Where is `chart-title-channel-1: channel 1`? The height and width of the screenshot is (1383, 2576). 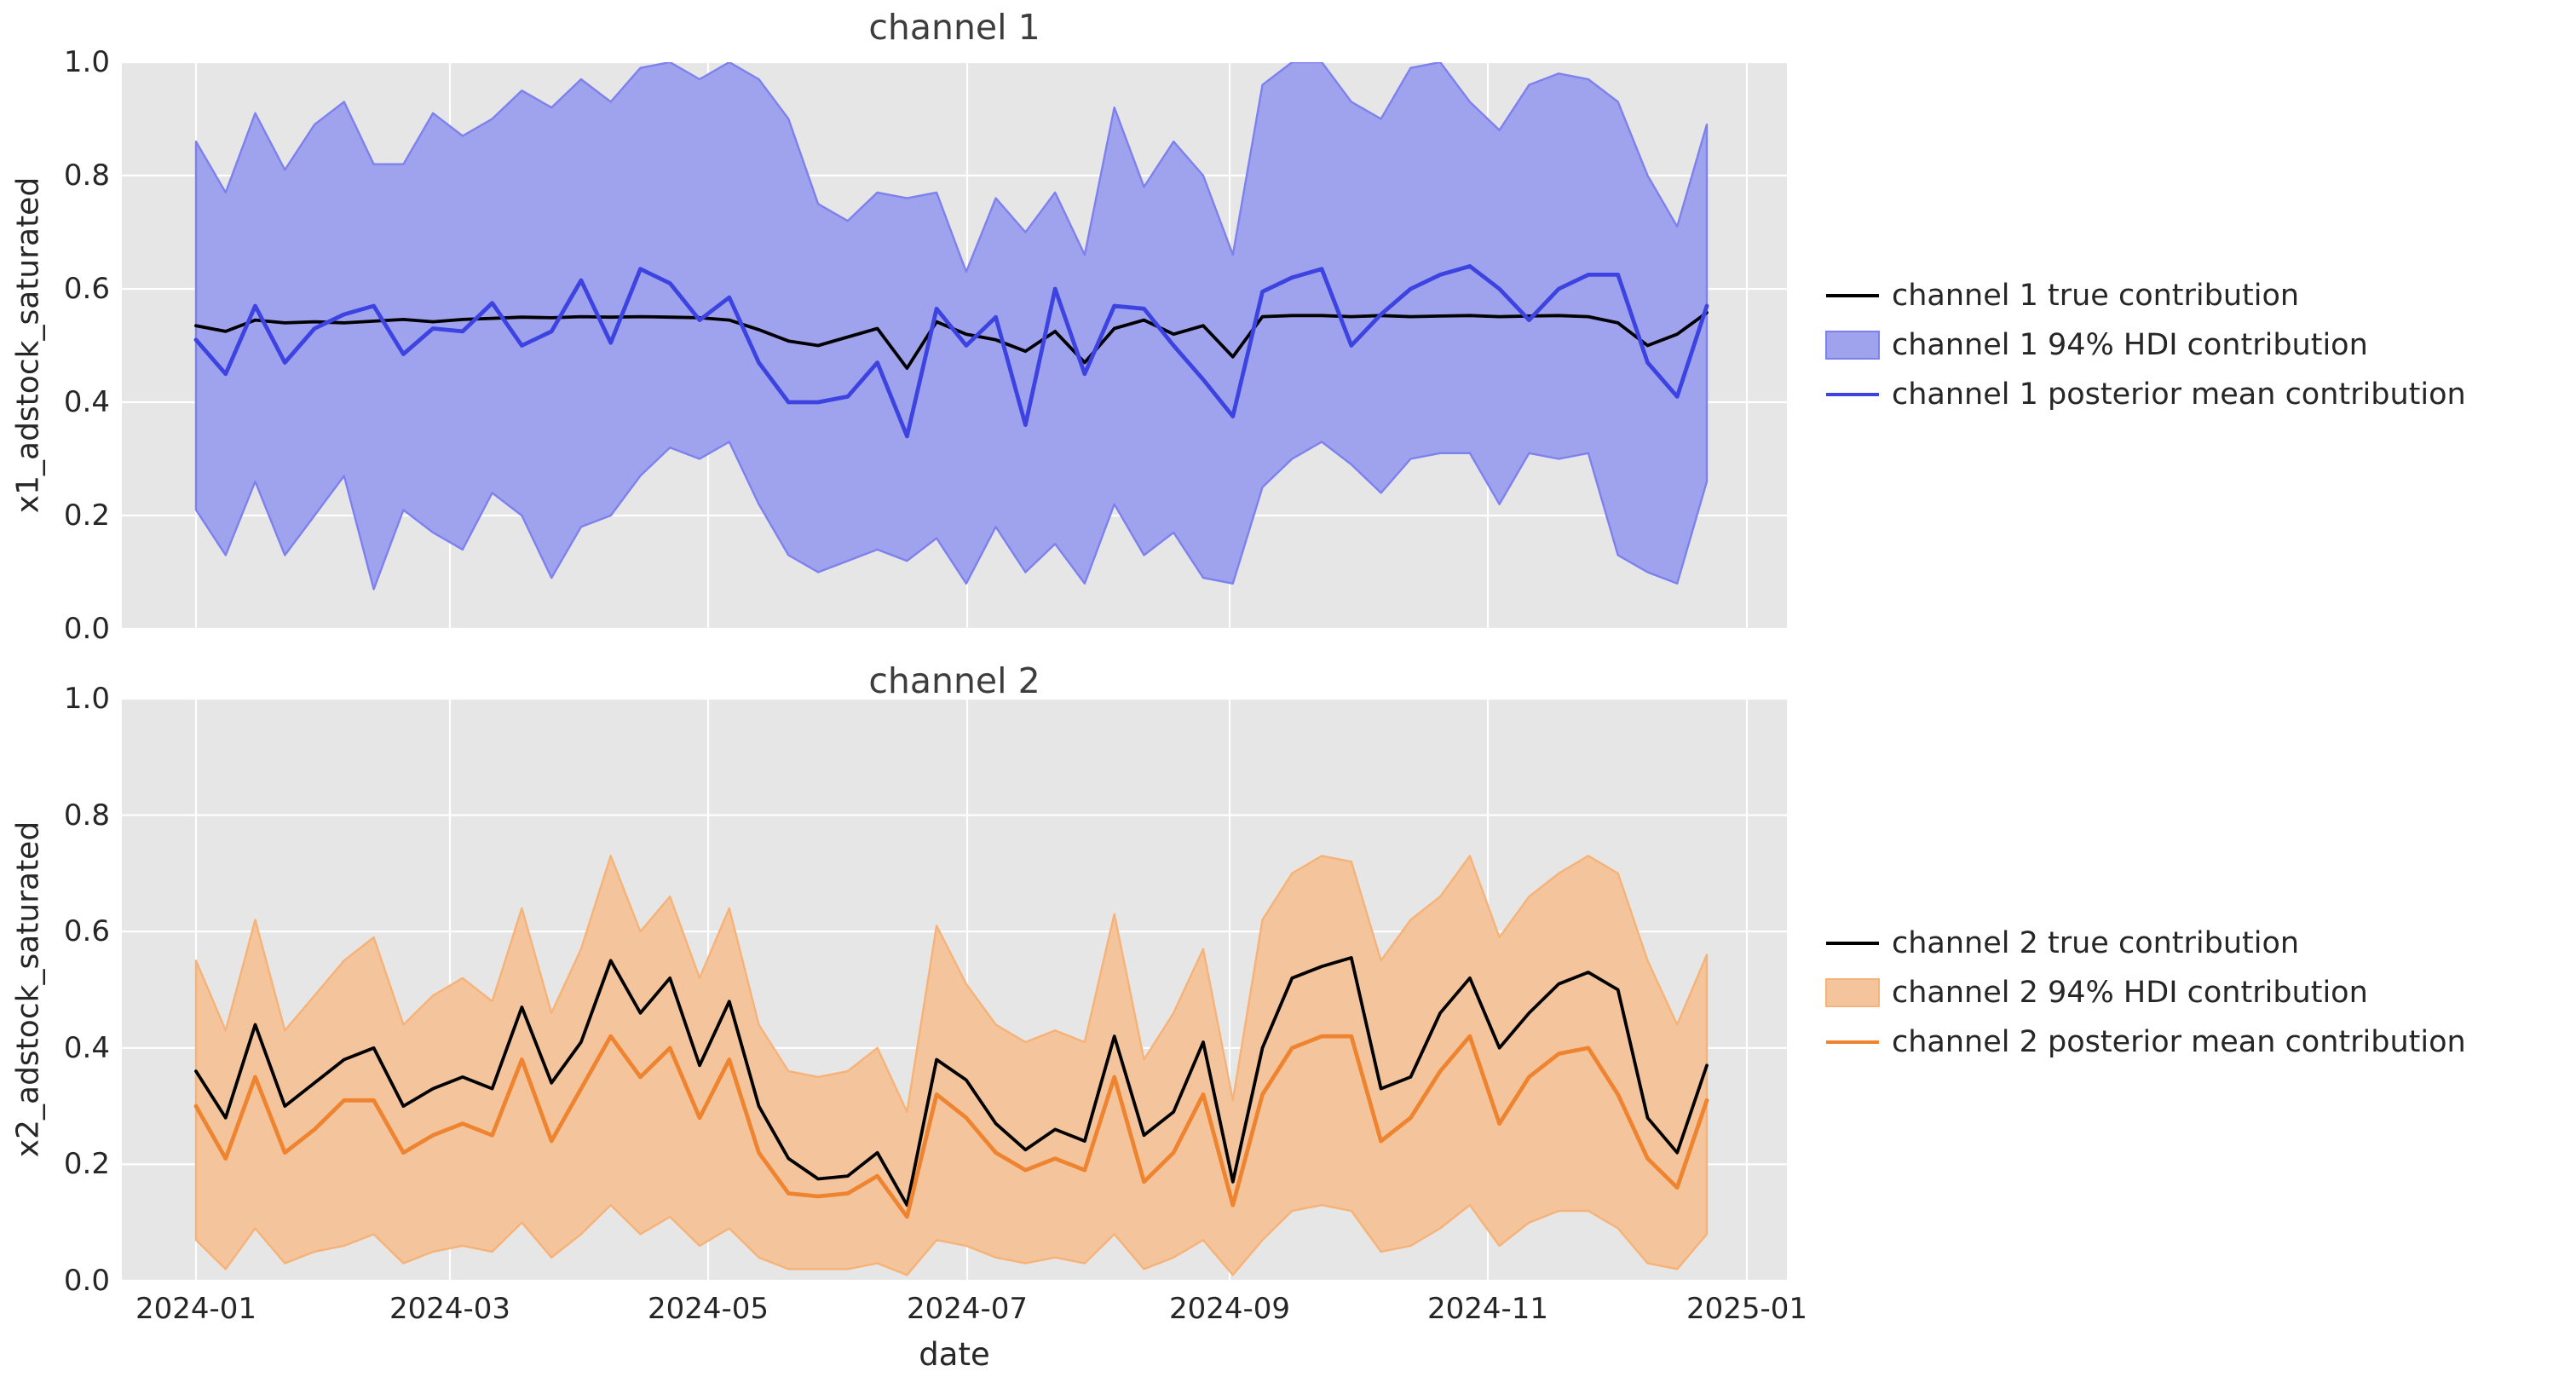 chart-title-channel-1: channel 1 is located at coordinates (954, 27).